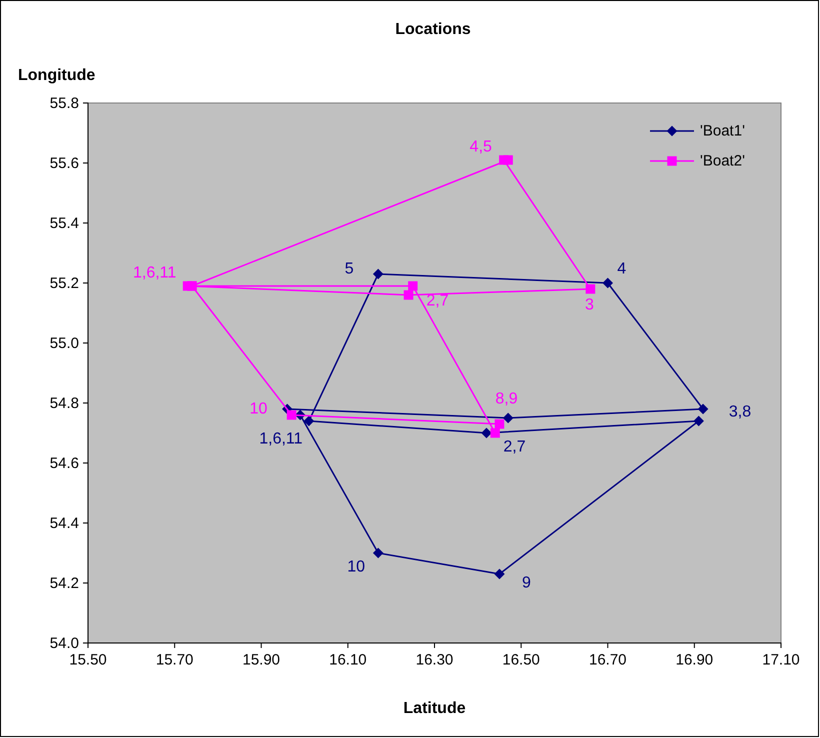  Describe the element at coordinates (527, 583) in the screenshot. I see `annotation: 9` at that location.